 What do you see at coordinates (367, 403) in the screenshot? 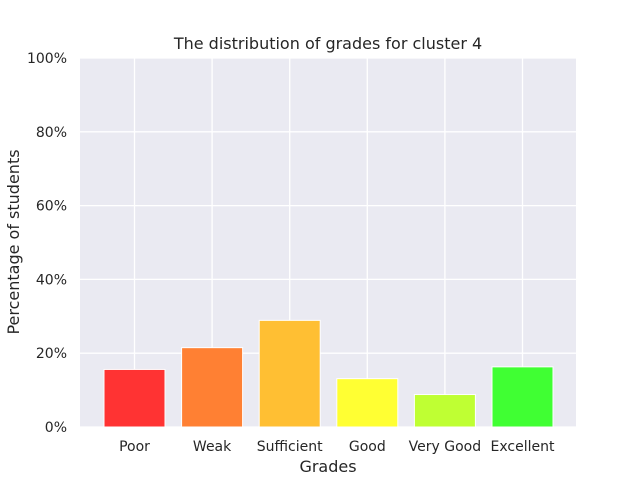
I see `bar-good` at bounding box center [367, 403].